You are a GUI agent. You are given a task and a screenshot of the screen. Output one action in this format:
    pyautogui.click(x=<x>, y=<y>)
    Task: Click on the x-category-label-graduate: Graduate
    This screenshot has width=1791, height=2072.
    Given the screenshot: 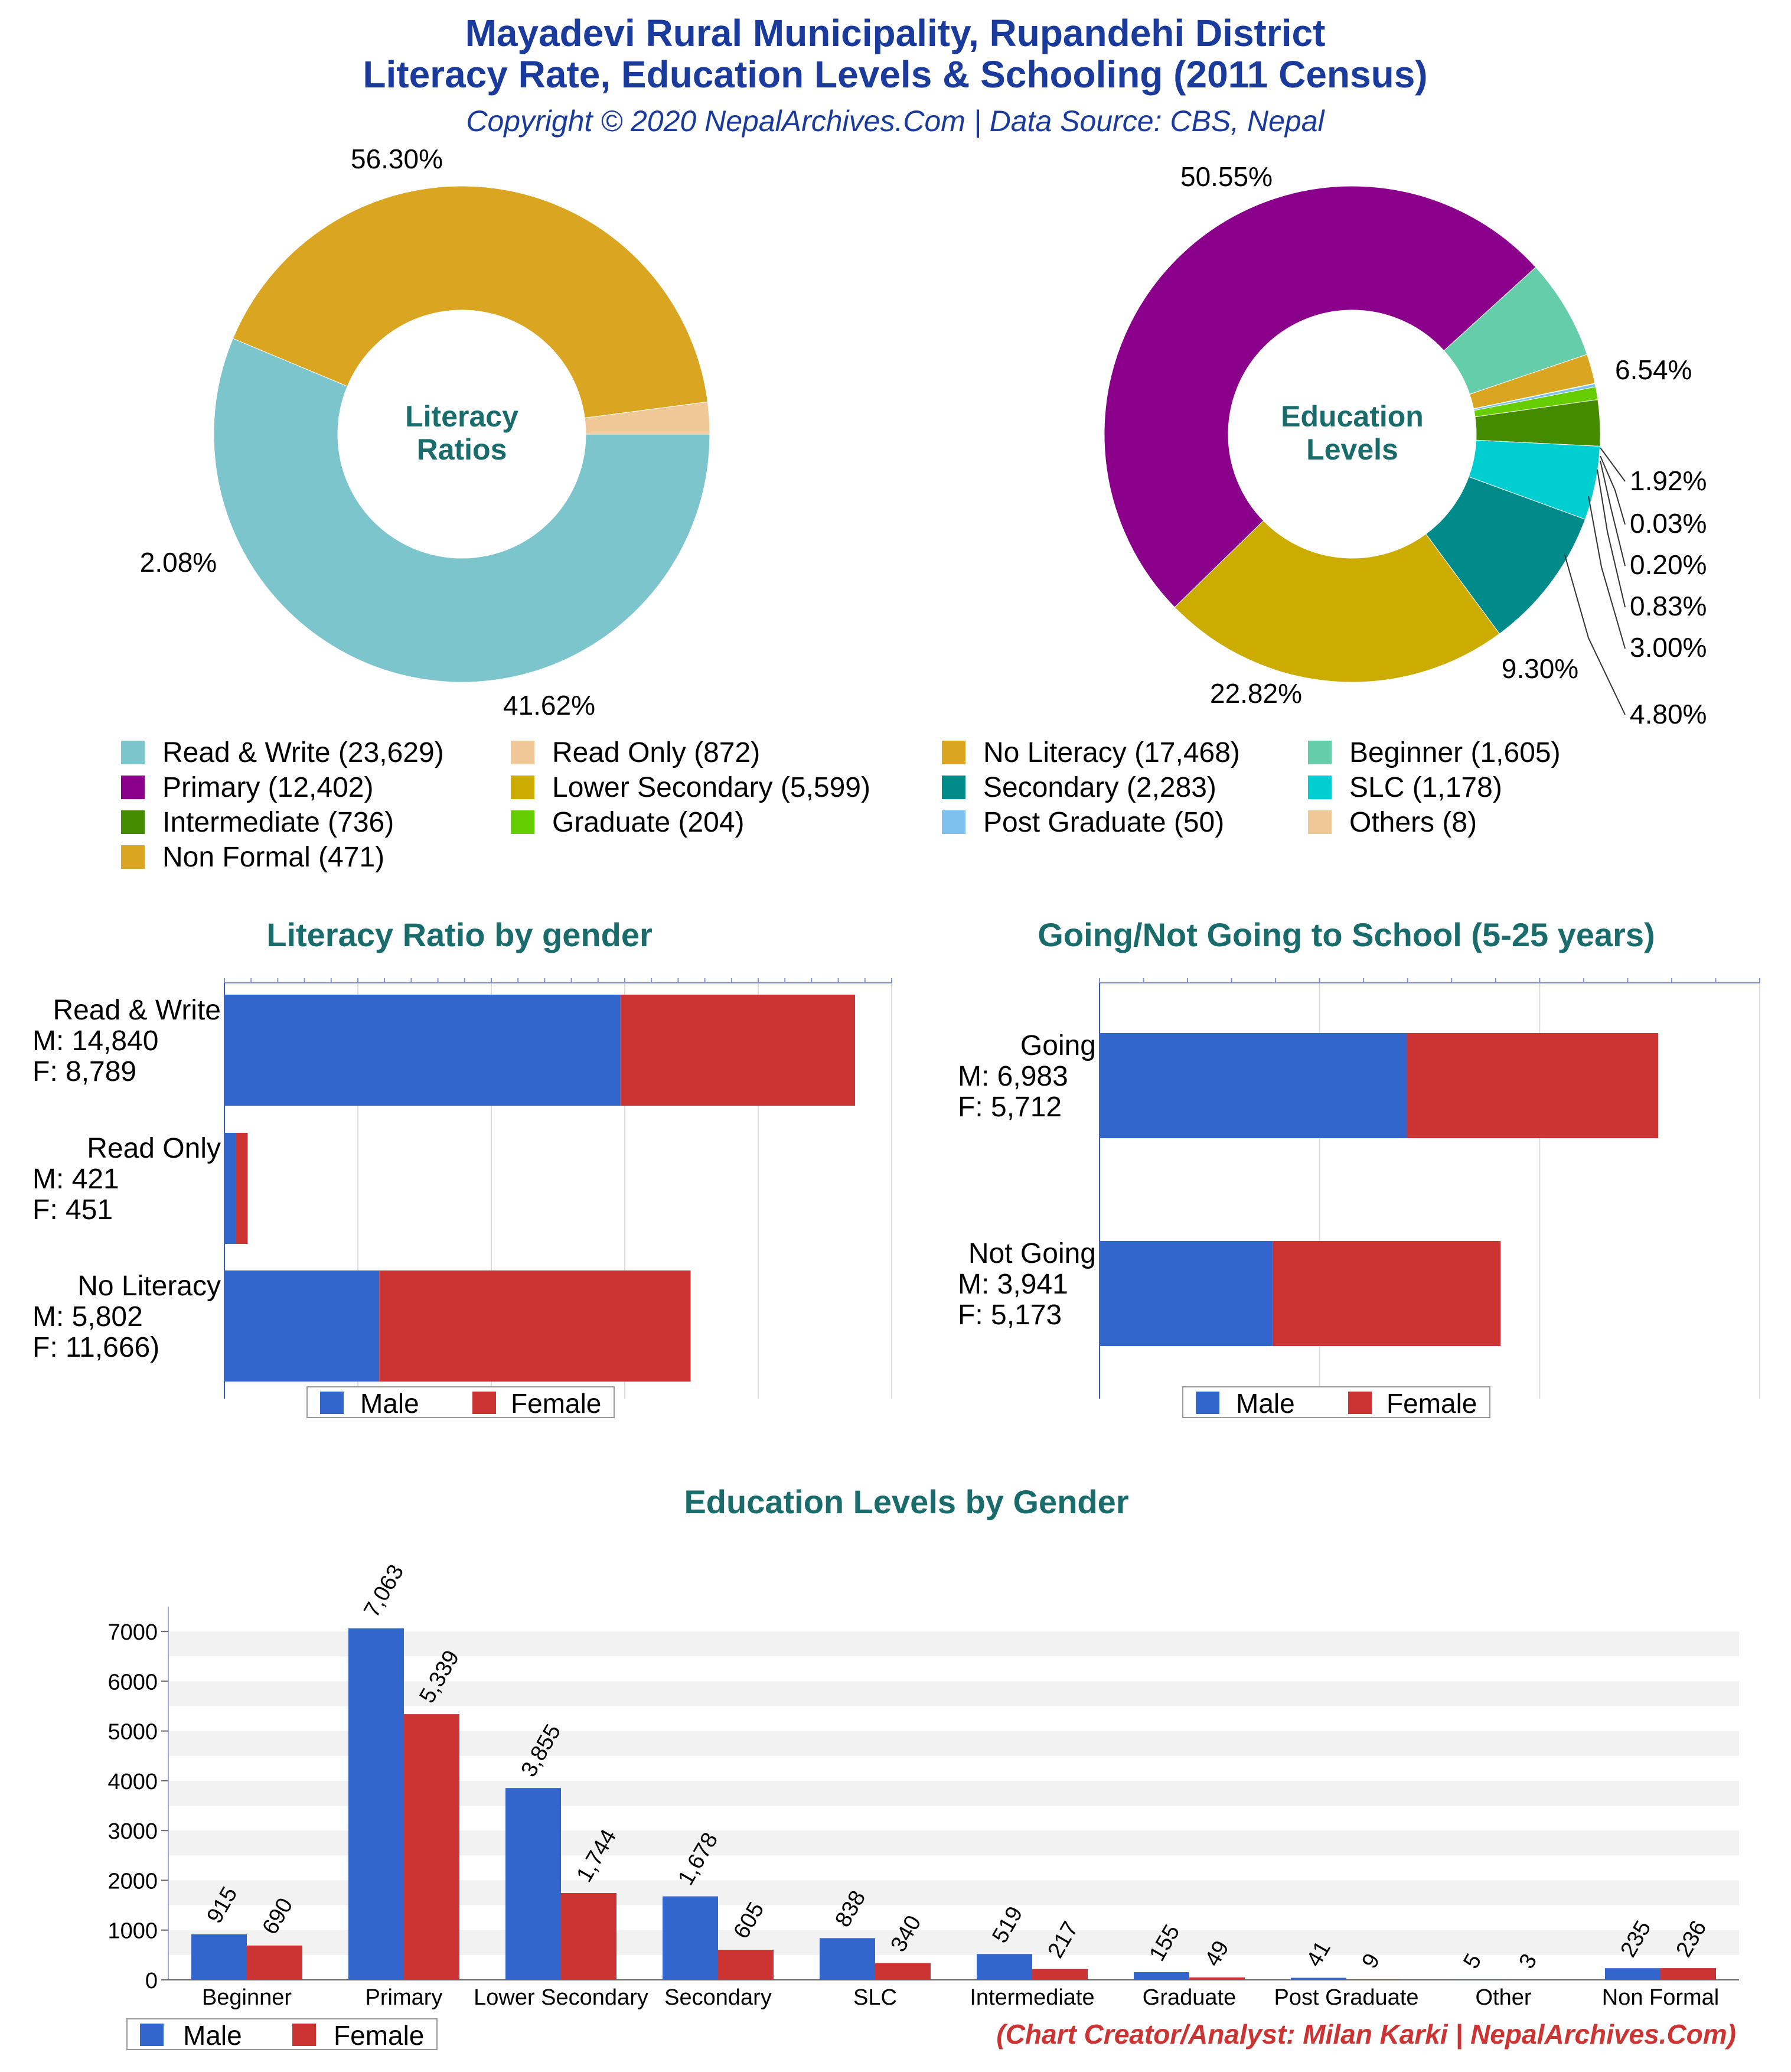 What is the action you would take?
    pyautogui.click(x=1189, y=1997)
    